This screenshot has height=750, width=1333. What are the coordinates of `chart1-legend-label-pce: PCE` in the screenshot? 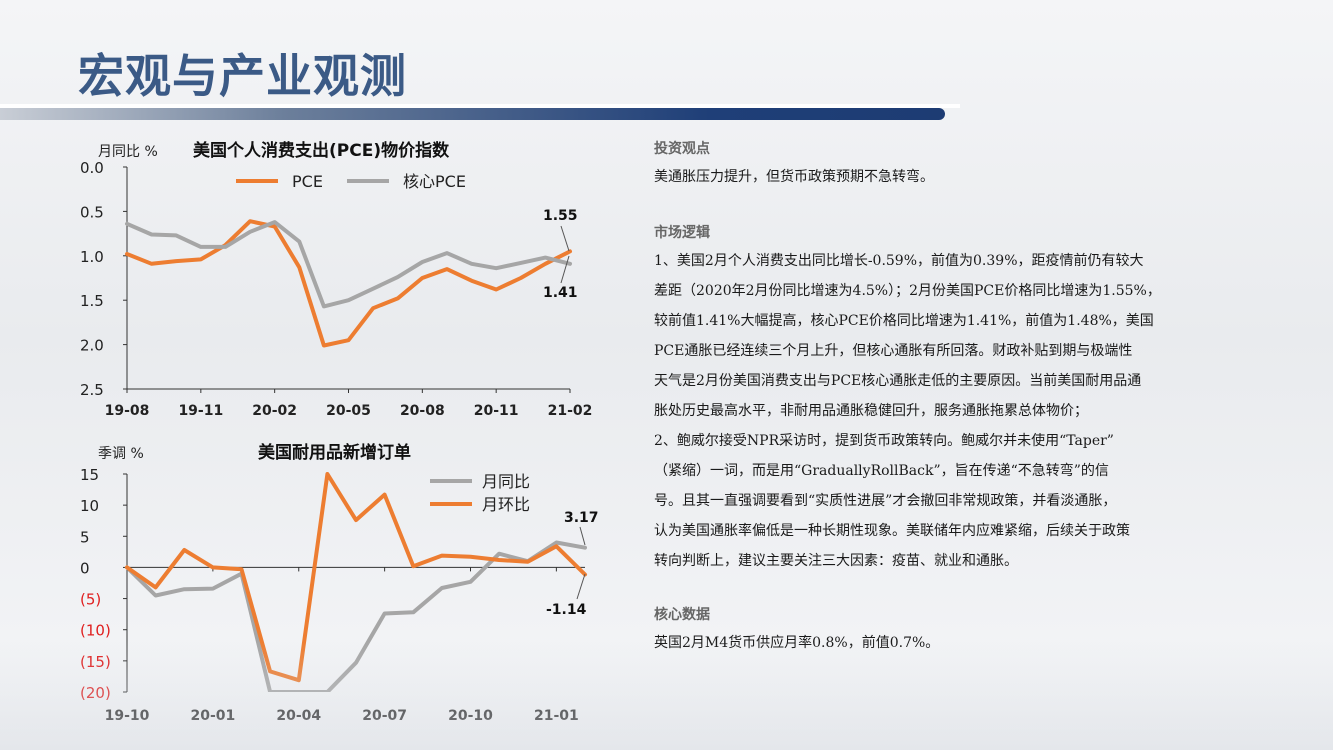 It's located at (307, 181).